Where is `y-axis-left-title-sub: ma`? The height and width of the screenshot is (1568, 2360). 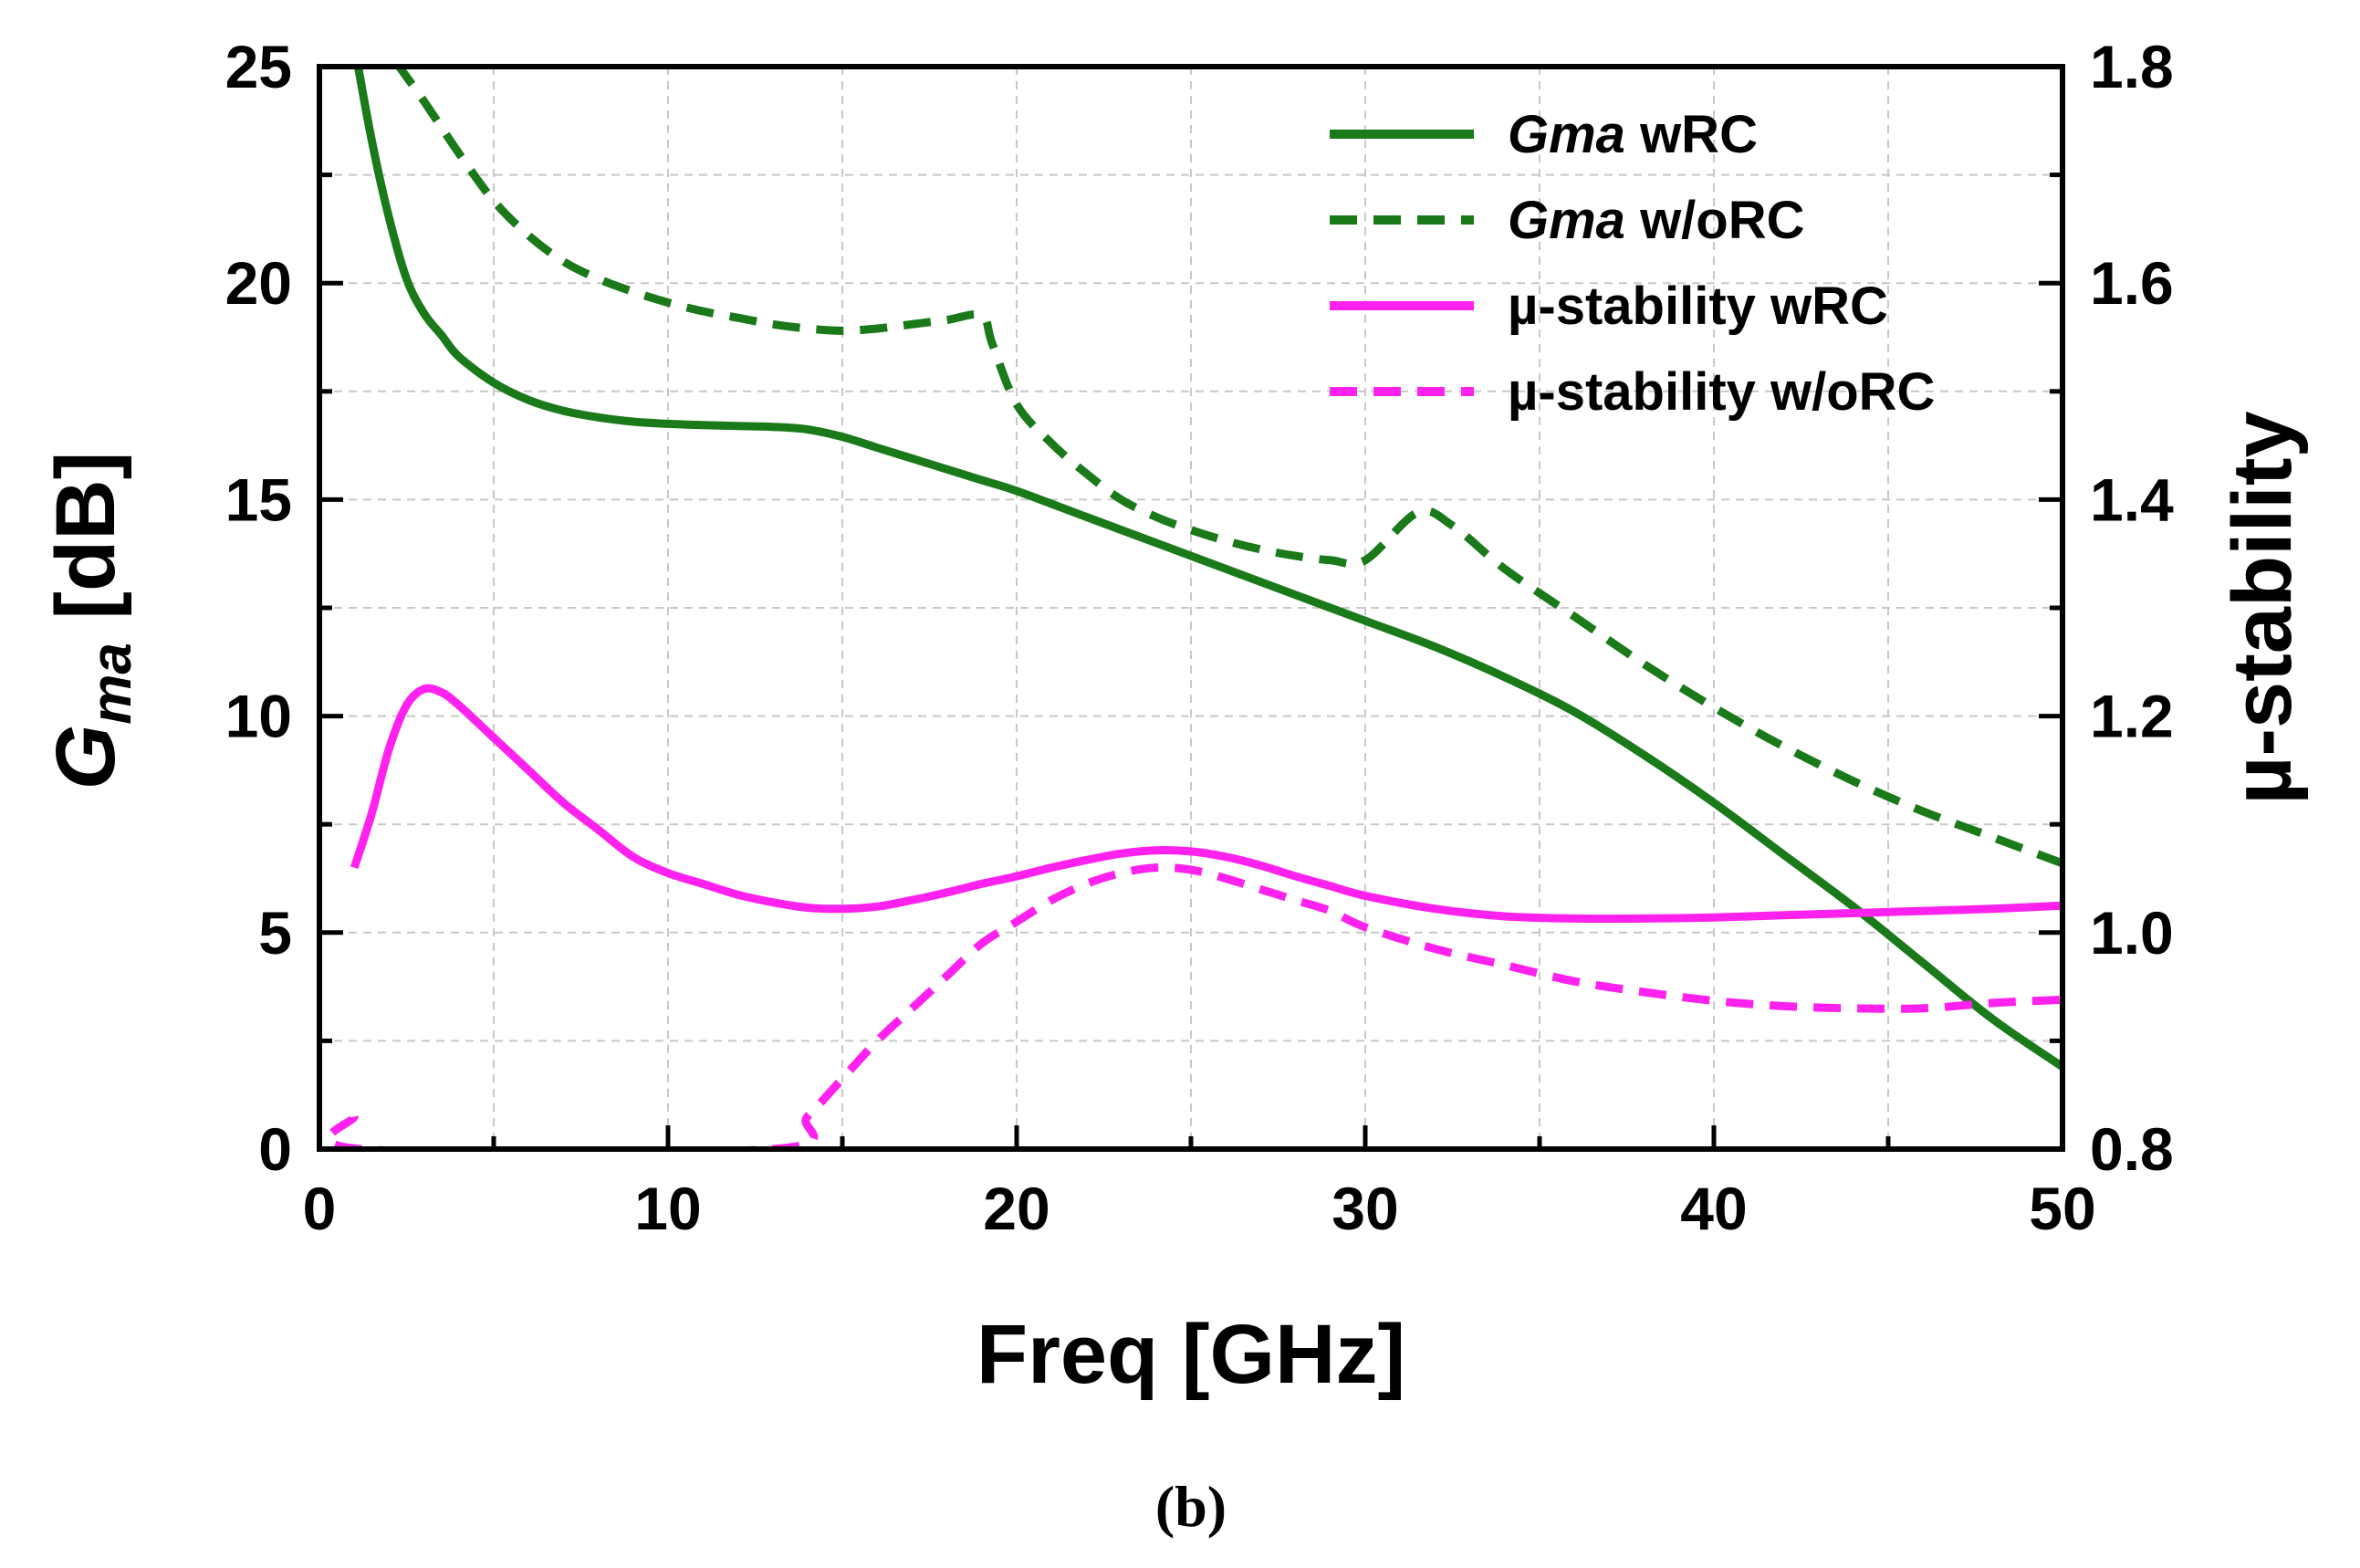 y-axis-left-title-sub: ma is located at coordinates (111, 684).